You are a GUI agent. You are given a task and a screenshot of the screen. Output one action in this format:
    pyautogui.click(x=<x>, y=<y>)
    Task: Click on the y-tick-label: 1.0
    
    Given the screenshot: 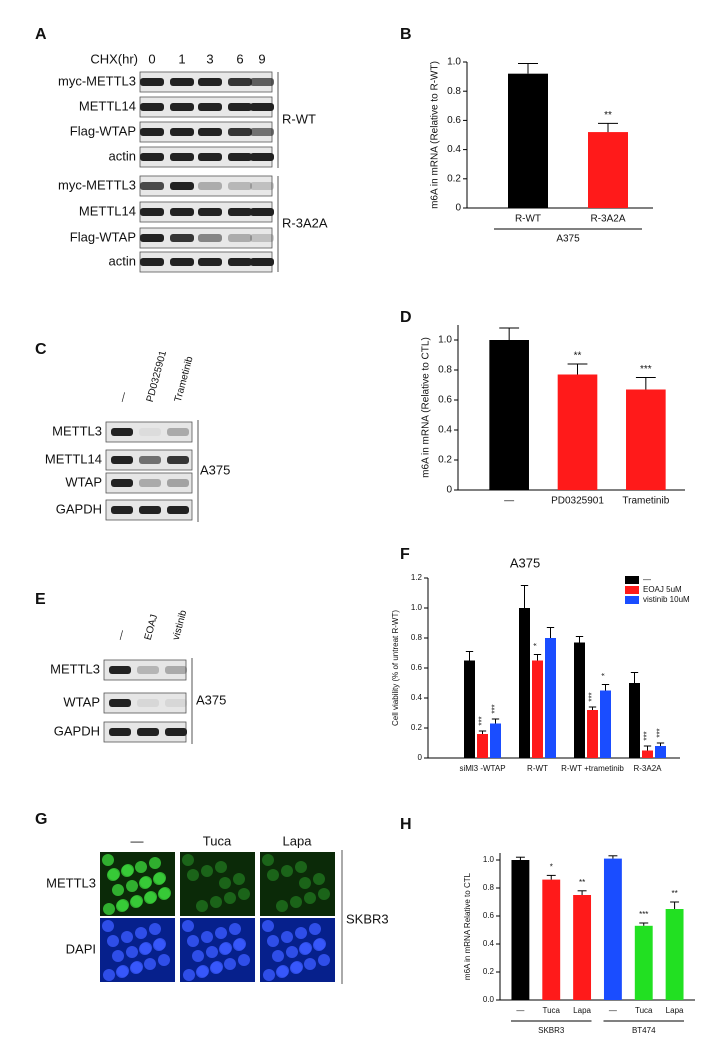 What is the action you would take?
    pyautogui.click(x=445, y=340)
    